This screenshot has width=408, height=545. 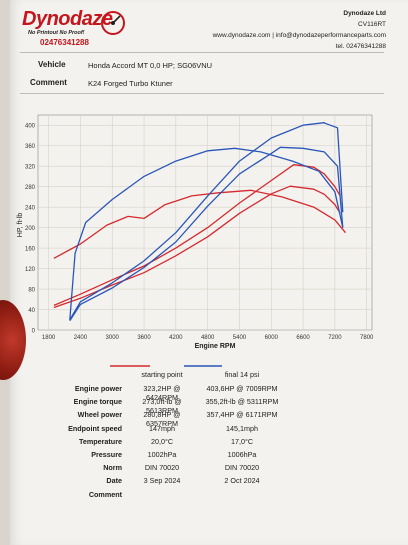 What do you see at coordinates (162, 481) in the screenshot?
I see `row-value-starting: 3 Sep 2024` at bounding box center [162, 481].